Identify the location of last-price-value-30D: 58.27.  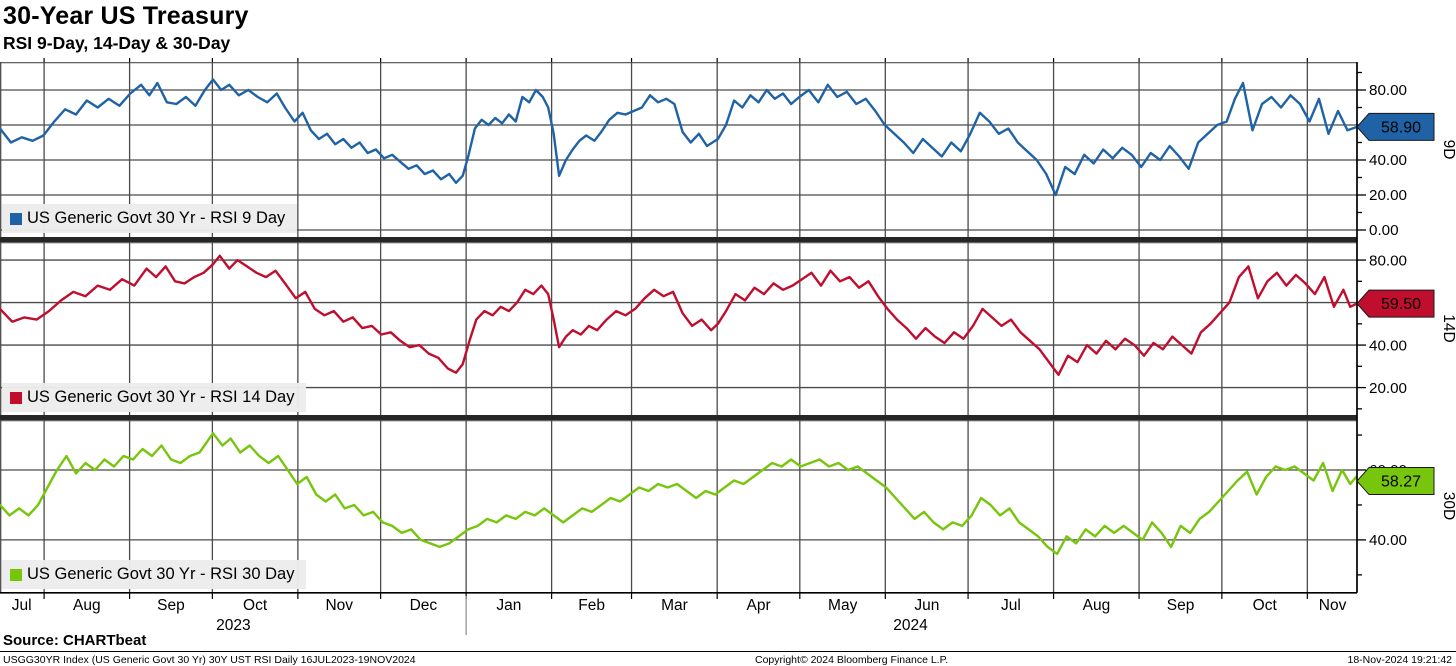
(1401, 482).